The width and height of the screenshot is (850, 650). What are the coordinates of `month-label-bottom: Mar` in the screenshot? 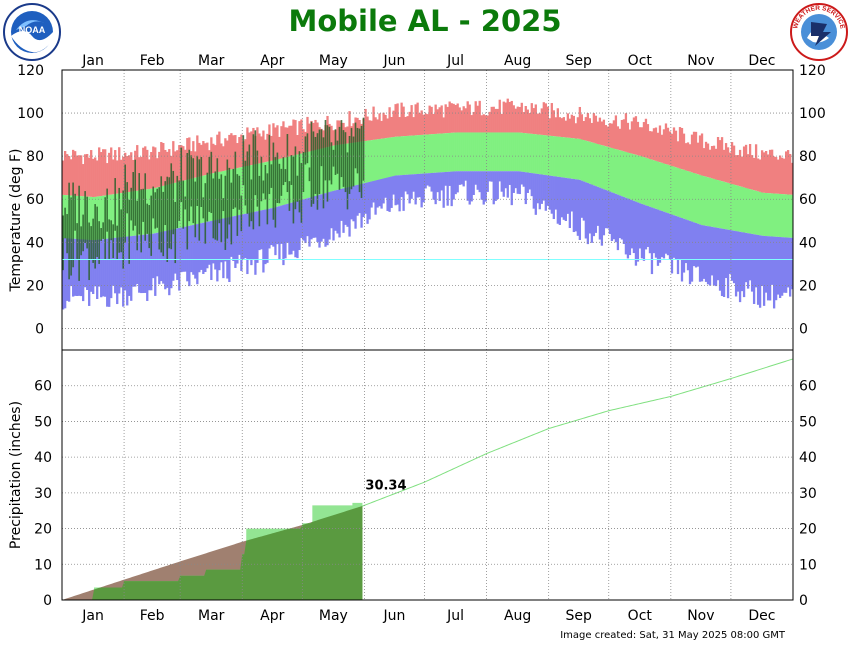 It's located at (211, 616).